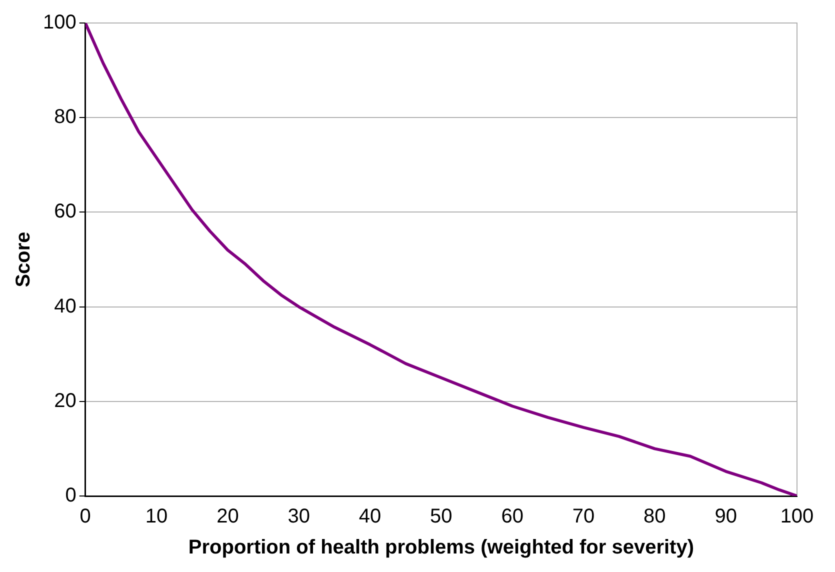 Image resolution: width=835 pixels, height=572 pixels. I want to click on y-axis-title: Score, so click(23, 260).